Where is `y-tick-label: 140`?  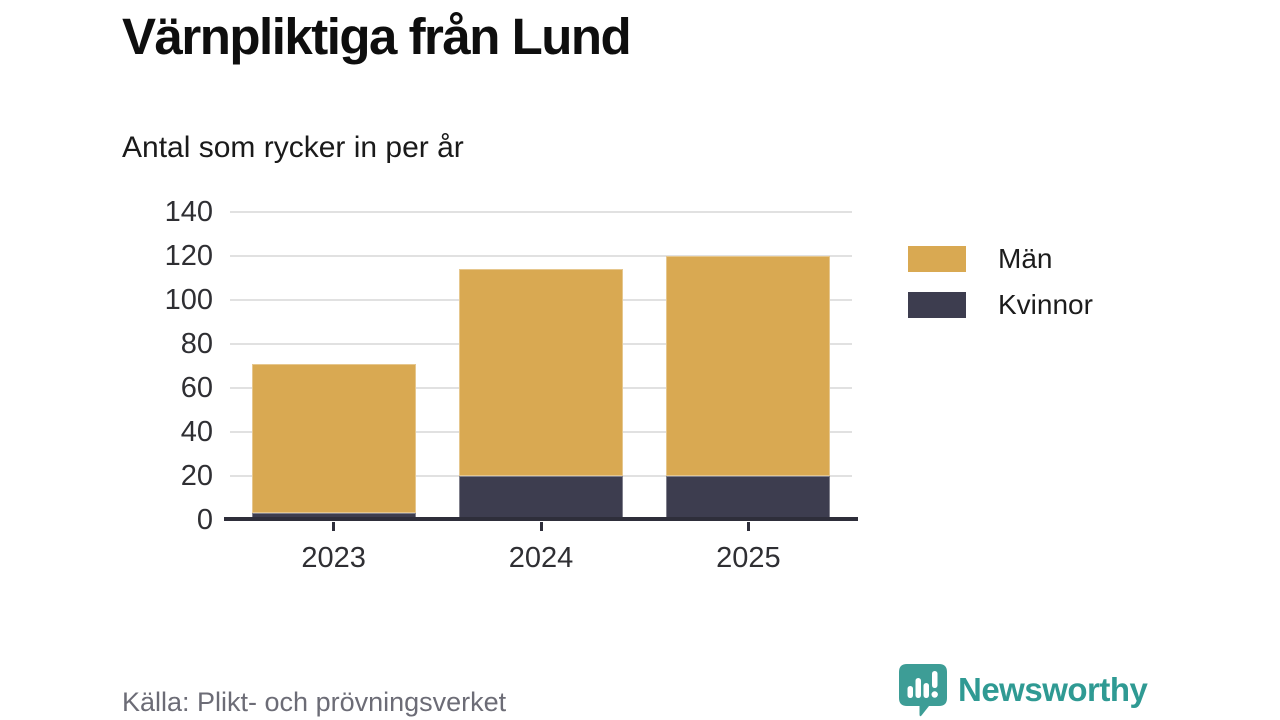
y-tick-label: 140 is located at coordinates (188, 212).